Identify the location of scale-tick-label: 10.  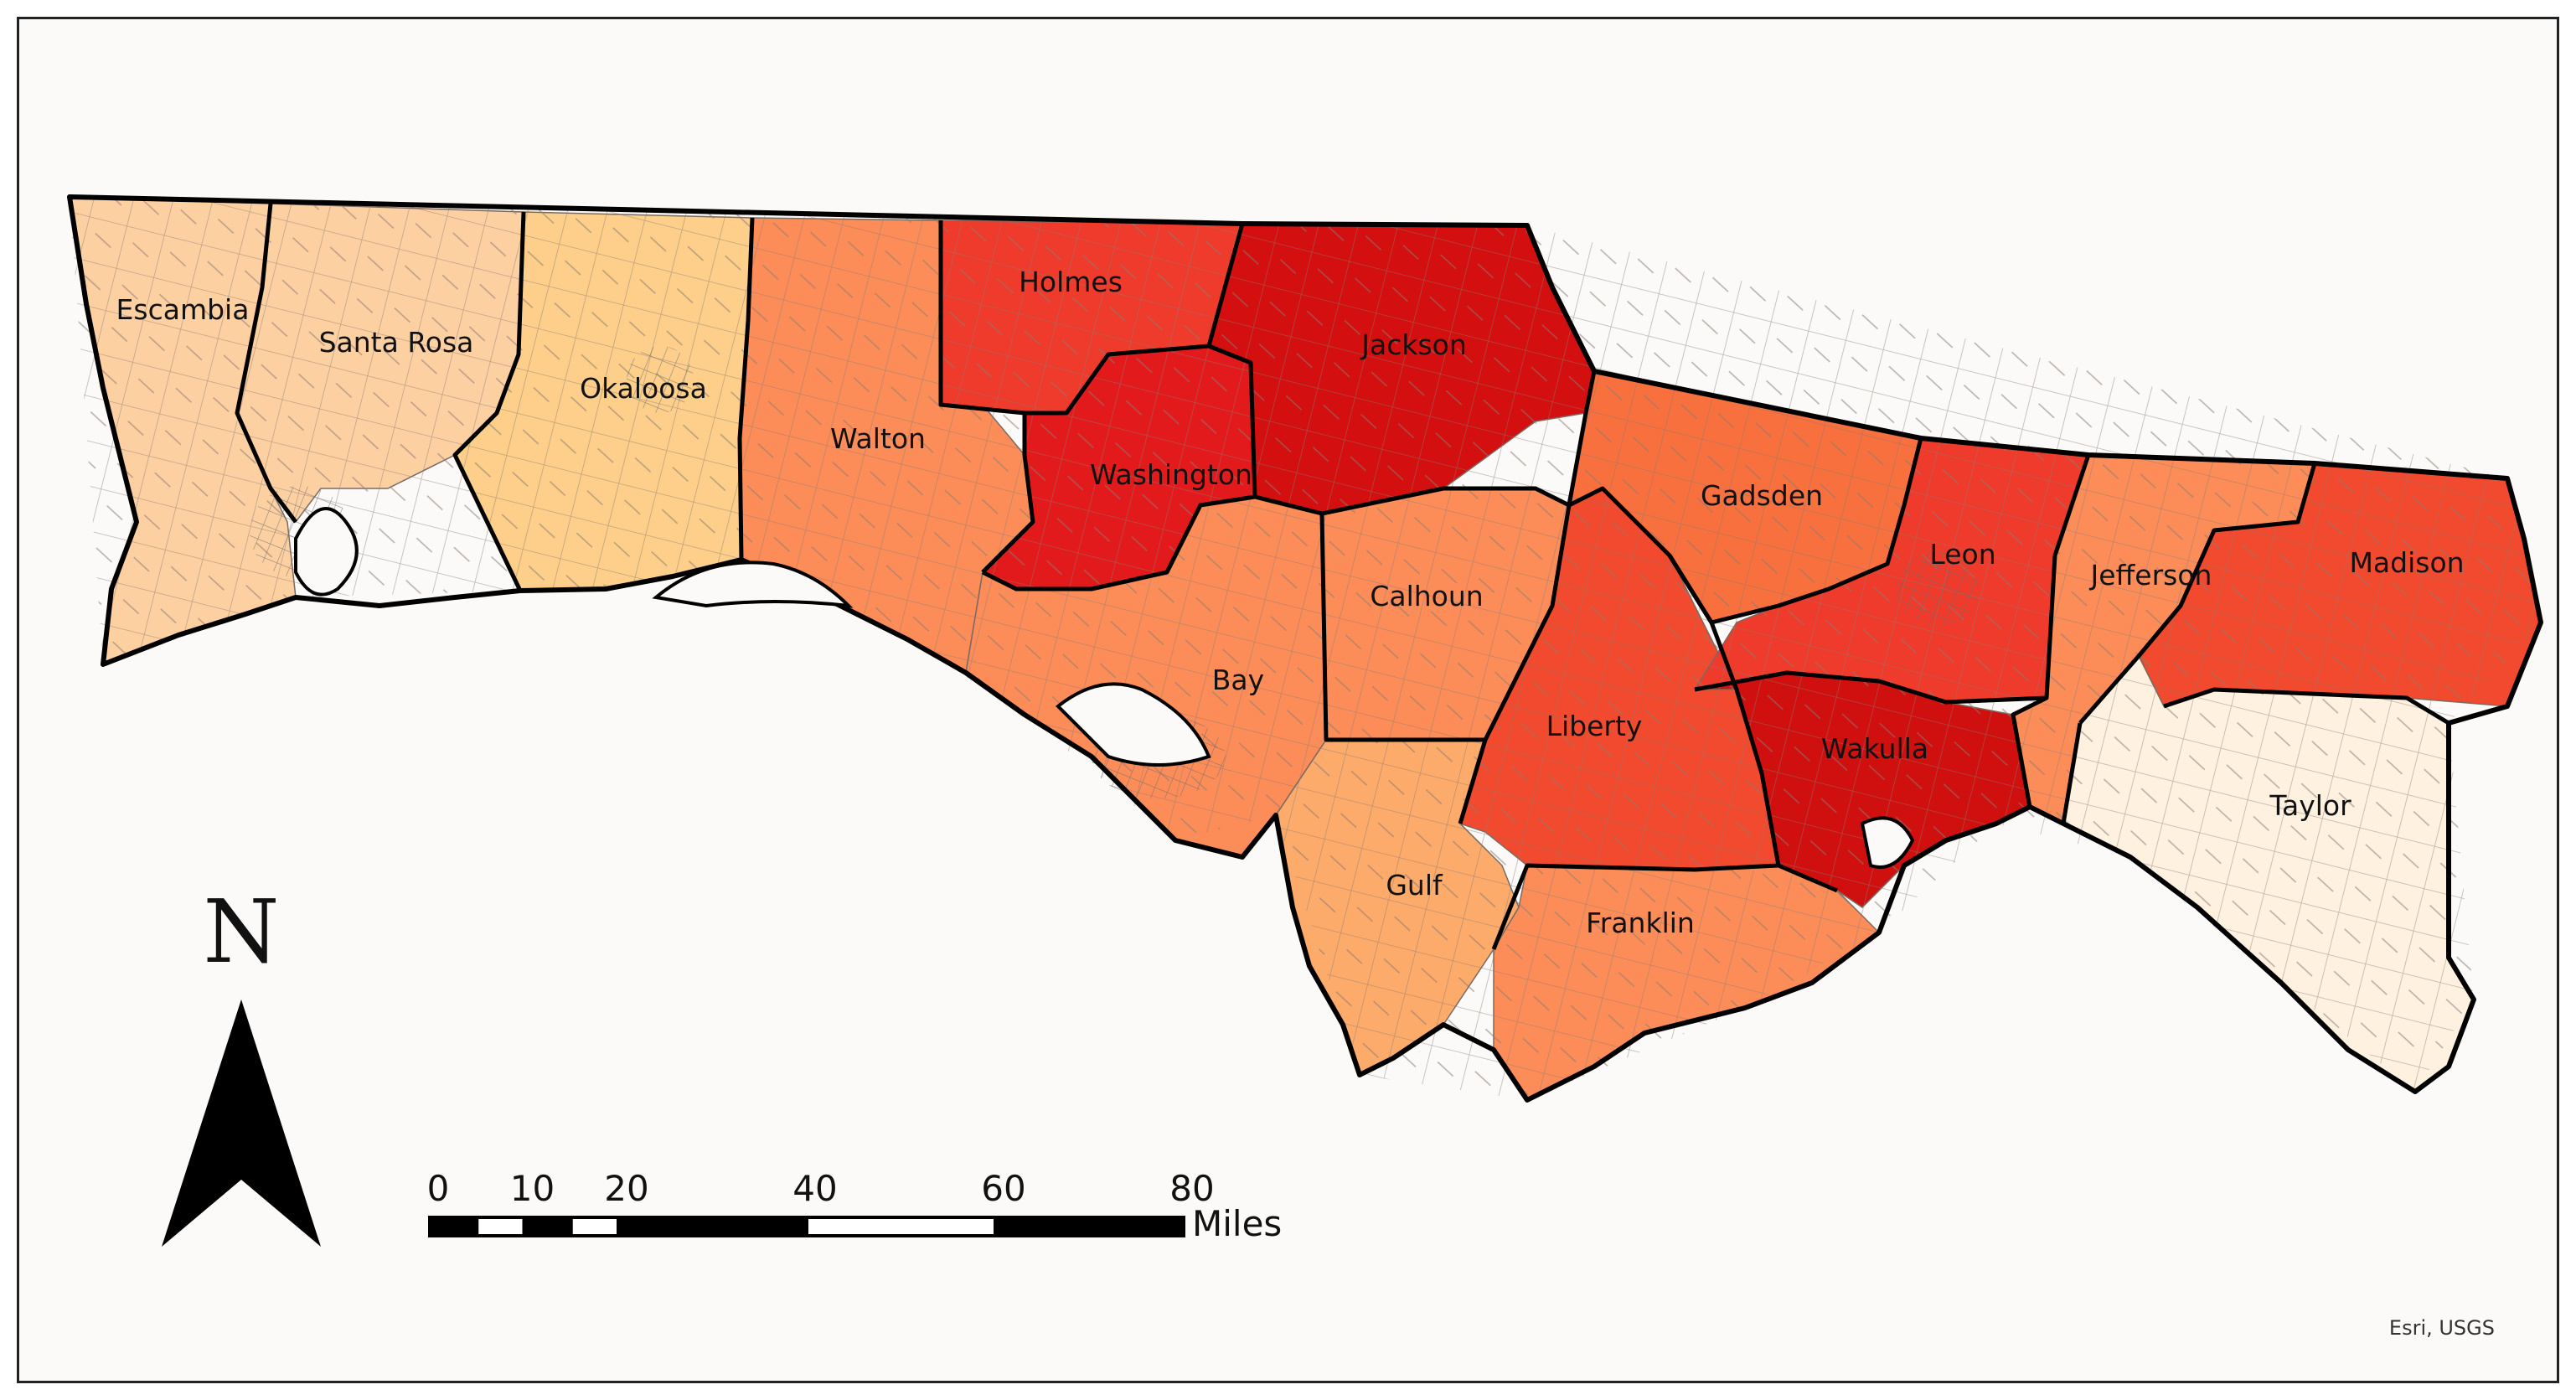
(532, 1188).